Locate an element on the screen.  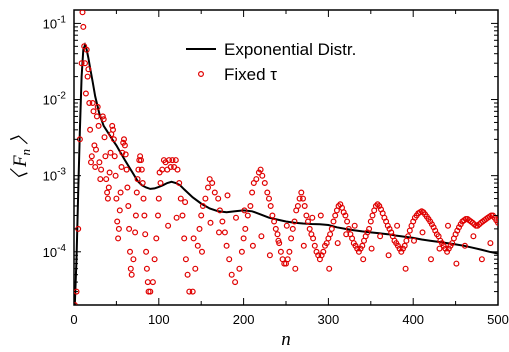
y-label-close: 〉 is located at coordinates (20, 135).